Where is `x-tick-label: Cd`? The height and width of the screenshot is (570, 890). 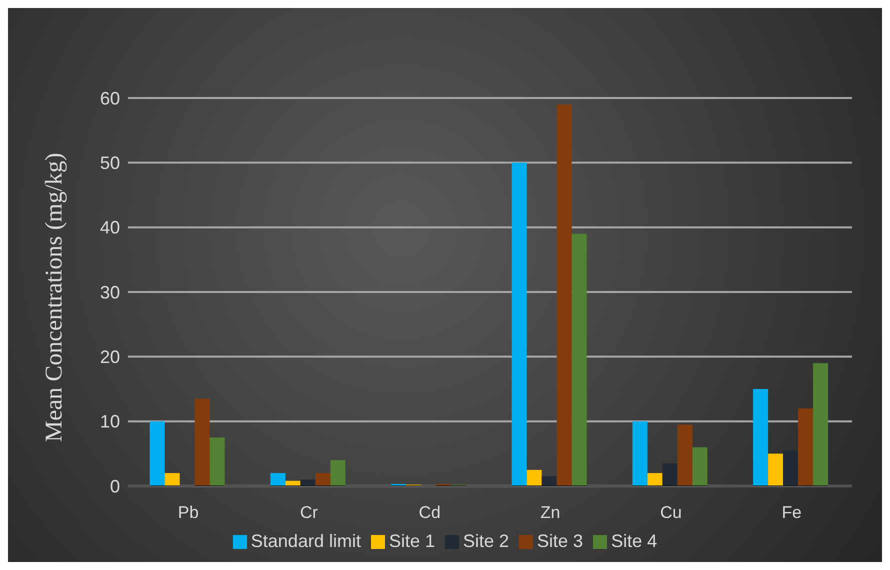 x-tick-label: Cd is located at coordinates (429, 512).